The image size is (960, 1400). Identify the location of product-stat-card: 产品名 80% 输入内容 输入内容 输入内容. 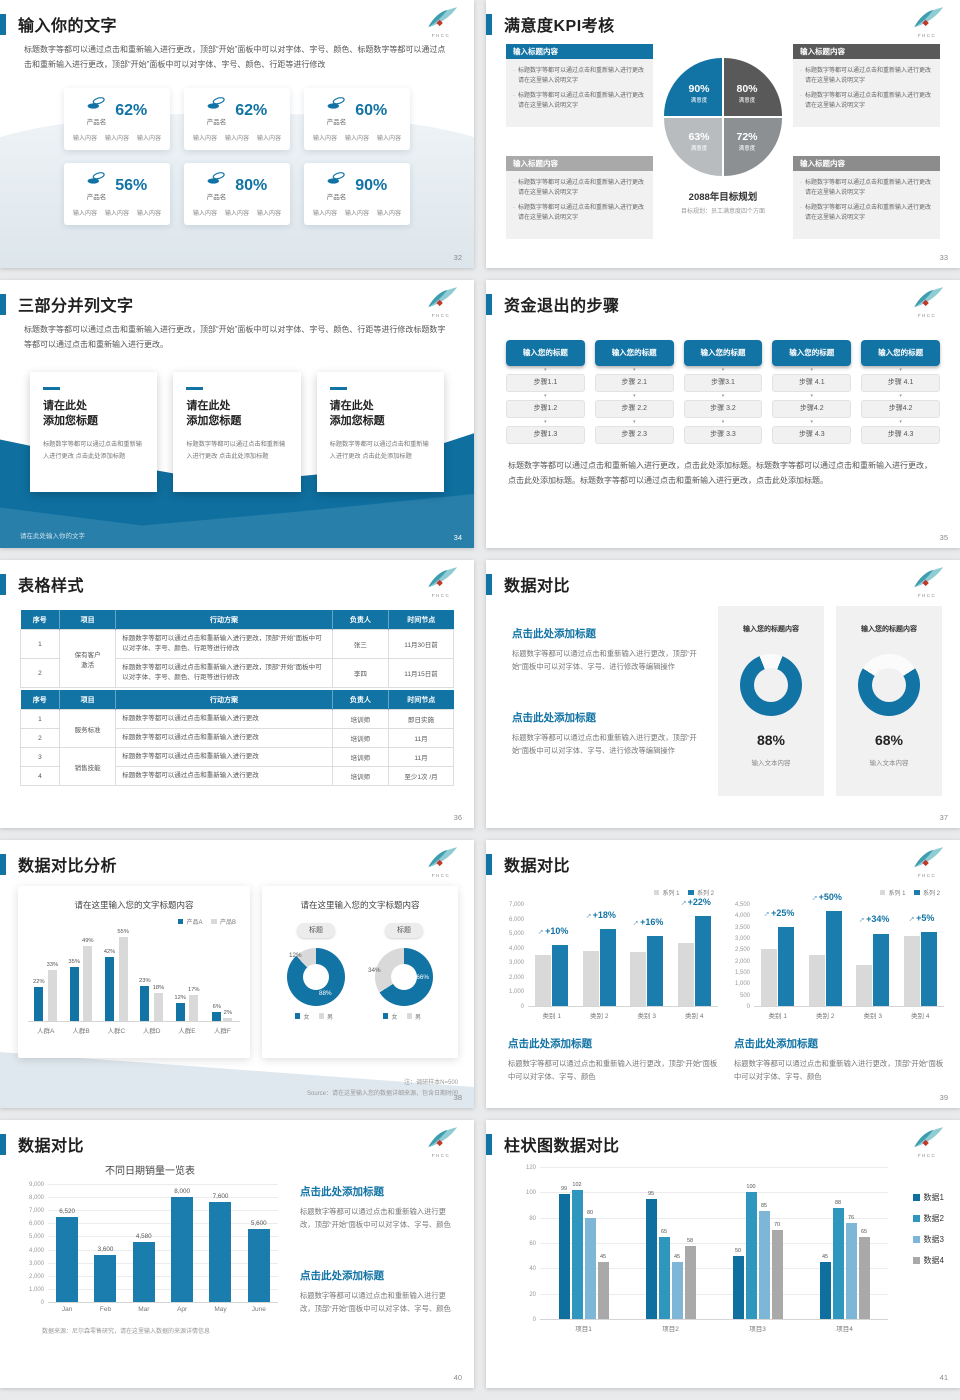
(237, 194).